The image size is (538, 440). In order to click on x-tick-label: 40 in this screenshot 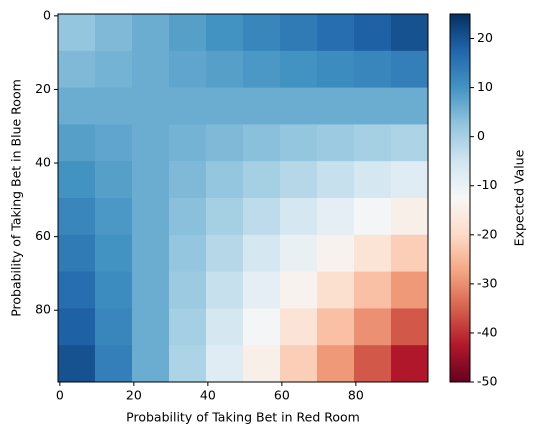, I will do `click(208, 395)`.